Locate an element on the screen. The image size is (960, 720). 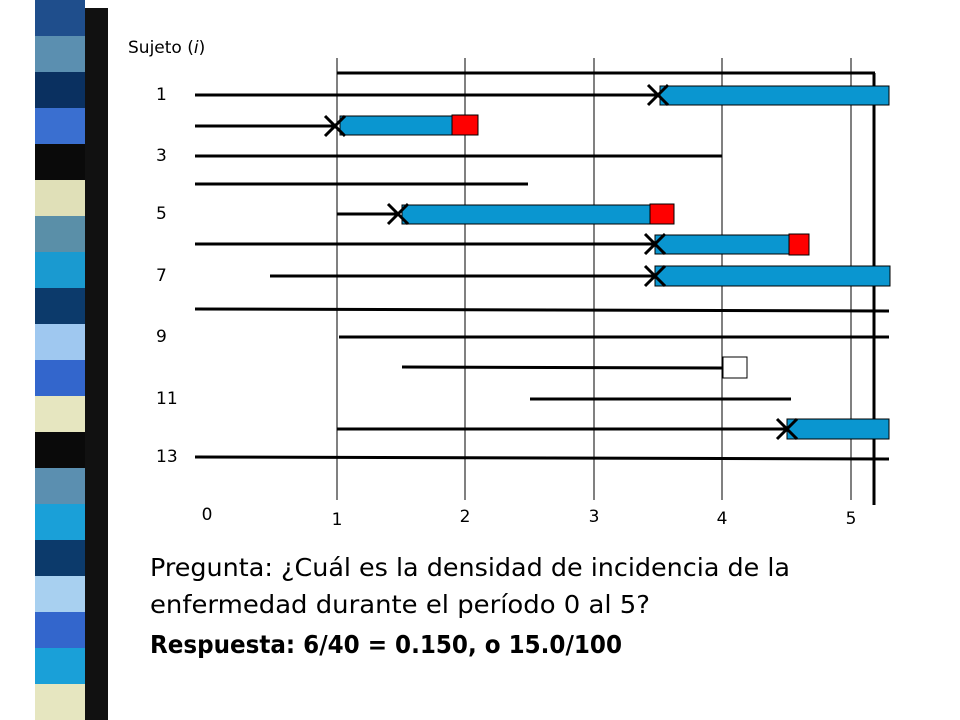
subject-label: 9 is located at coordinates (161, 337).